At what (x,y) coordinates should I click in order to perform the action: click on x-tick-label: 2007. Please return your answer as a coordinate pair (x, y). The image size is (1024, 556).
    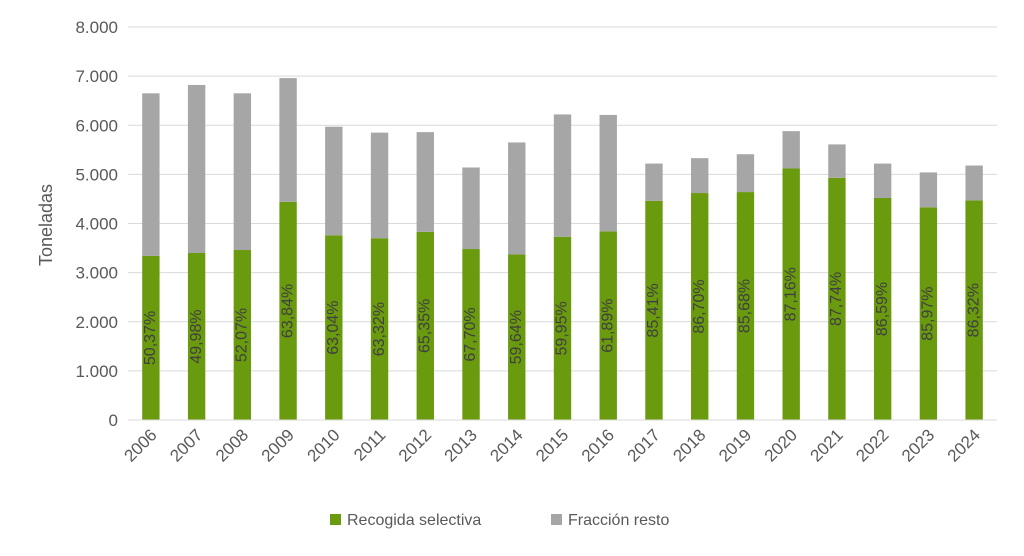
    Looking at the image, I should click on (186, 445).